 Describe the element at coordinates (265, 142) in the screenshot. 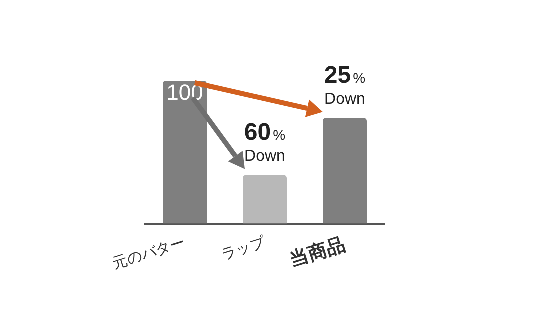

I see `annotation: 60% Down` at that location.